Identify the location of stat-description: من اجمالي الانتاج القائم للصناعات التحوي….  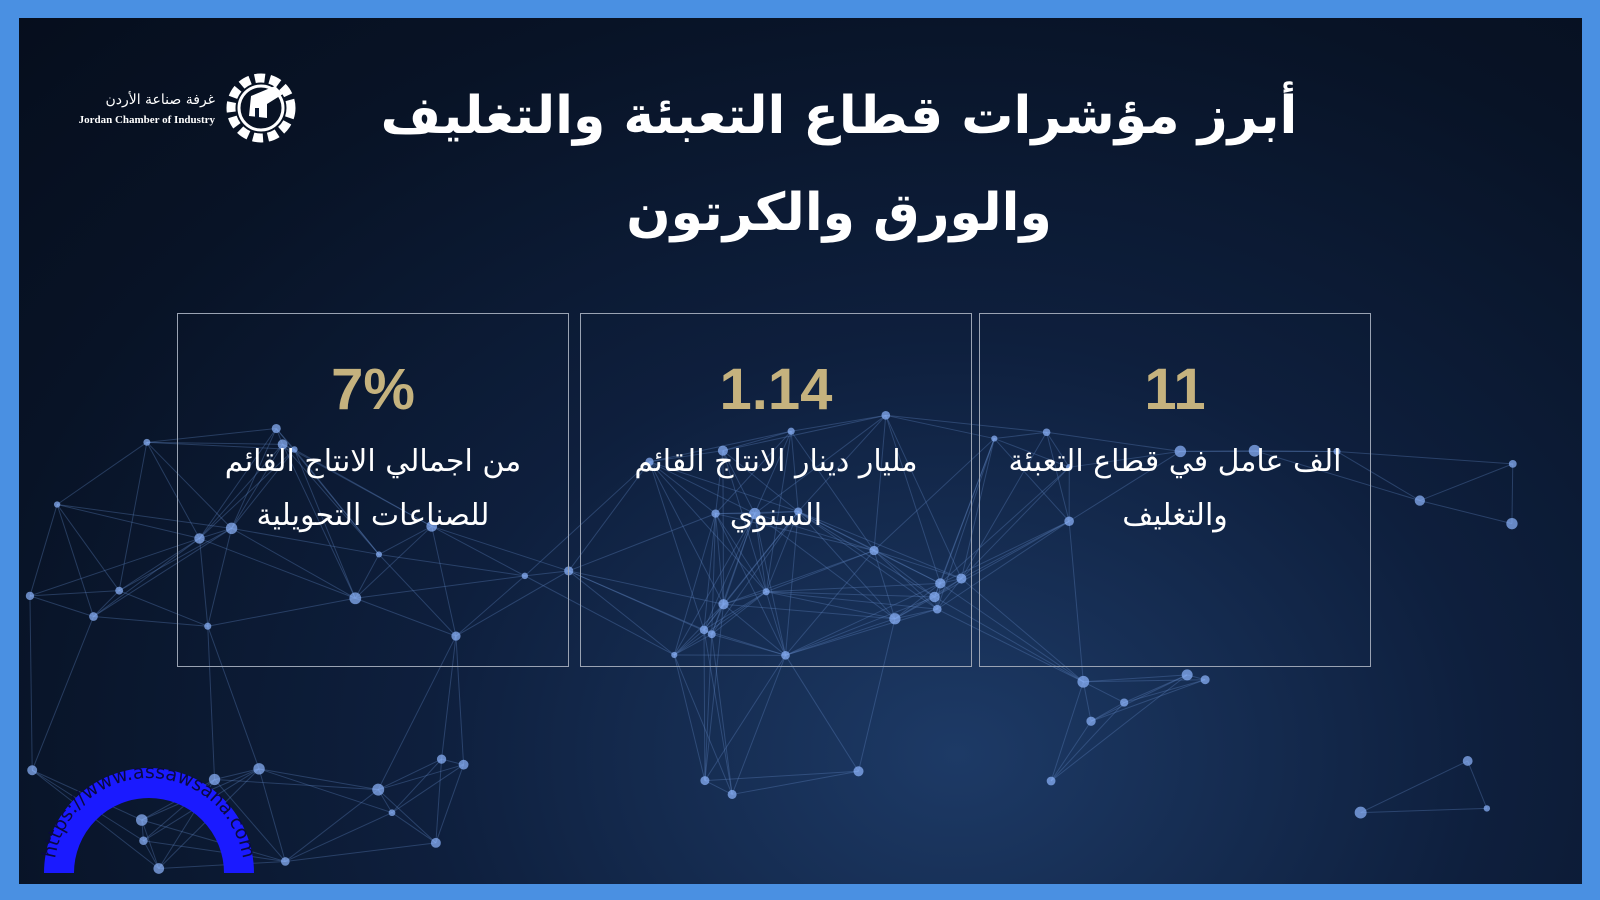
(373, 488).